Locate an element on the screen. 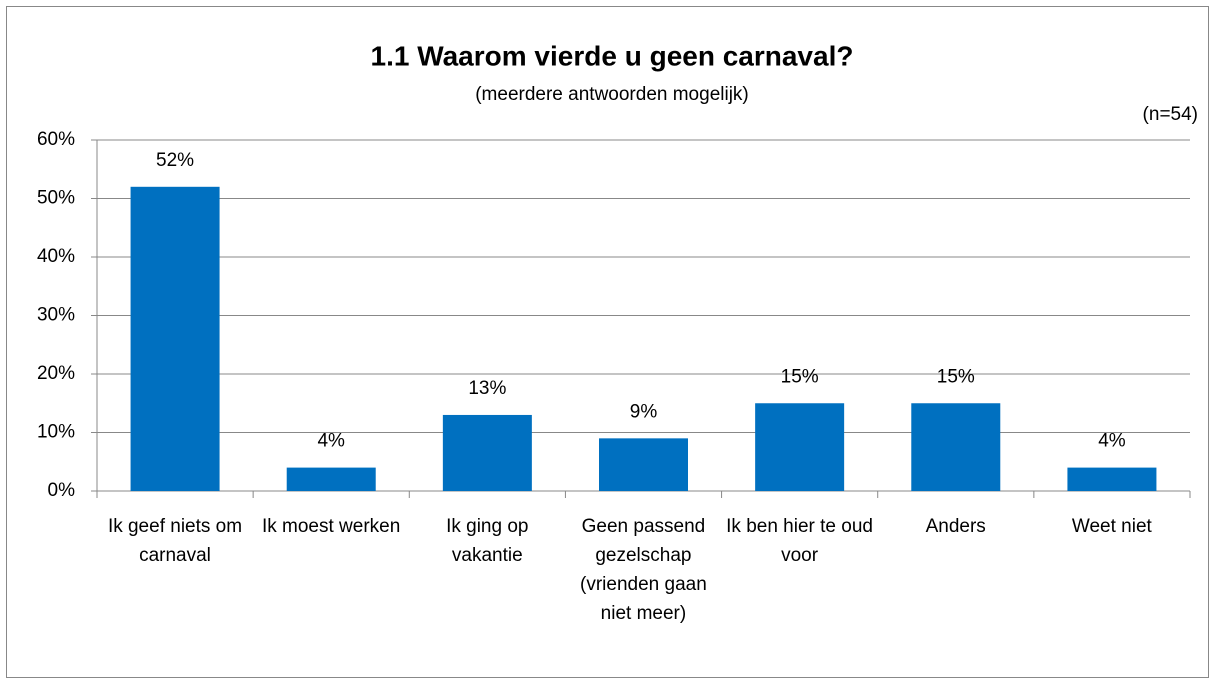 The height and width of the screenshot is (684, 1215). y-tick-label: 50% is located at coordinates (56, 198).